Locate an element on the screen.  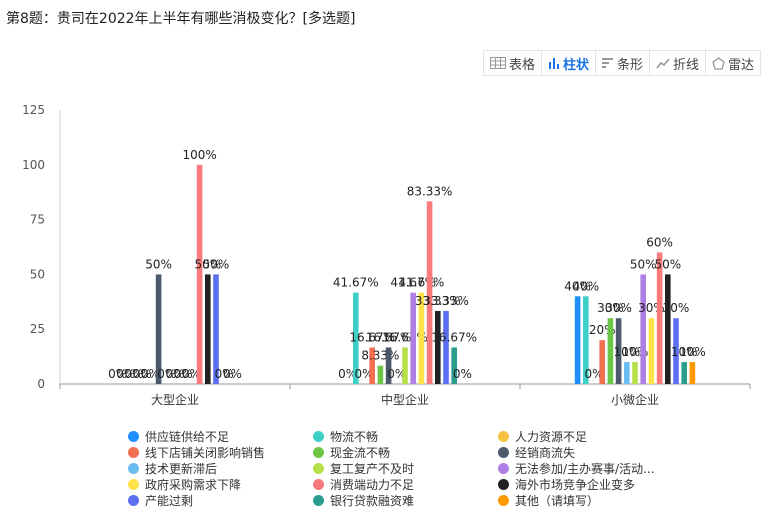
legend-item: 人力资源不足 is located at coordinates (542, 436).